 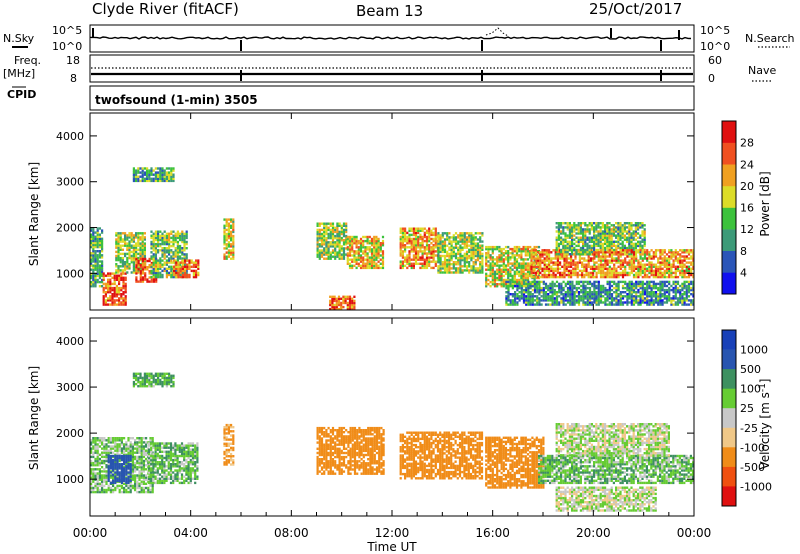 What do you see at coordinates (176, 100) in the screenshot?
I see `cpid-value: twofsound (1-min) 3505` at bounding box center [176, 100].